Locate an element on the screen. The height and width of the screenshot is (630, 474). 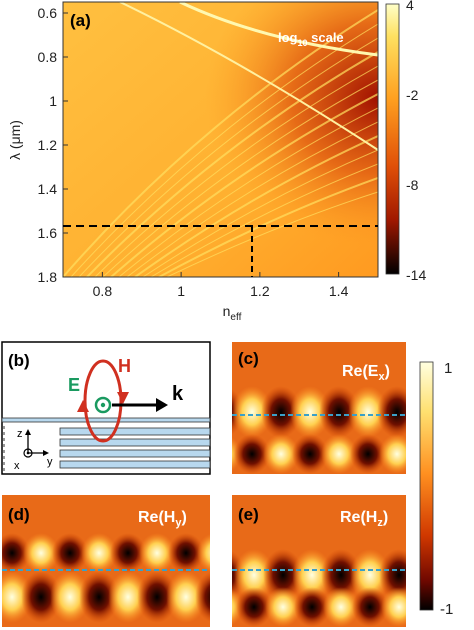
y-tick-label: 1.4 is located at coordinates (48, 189).